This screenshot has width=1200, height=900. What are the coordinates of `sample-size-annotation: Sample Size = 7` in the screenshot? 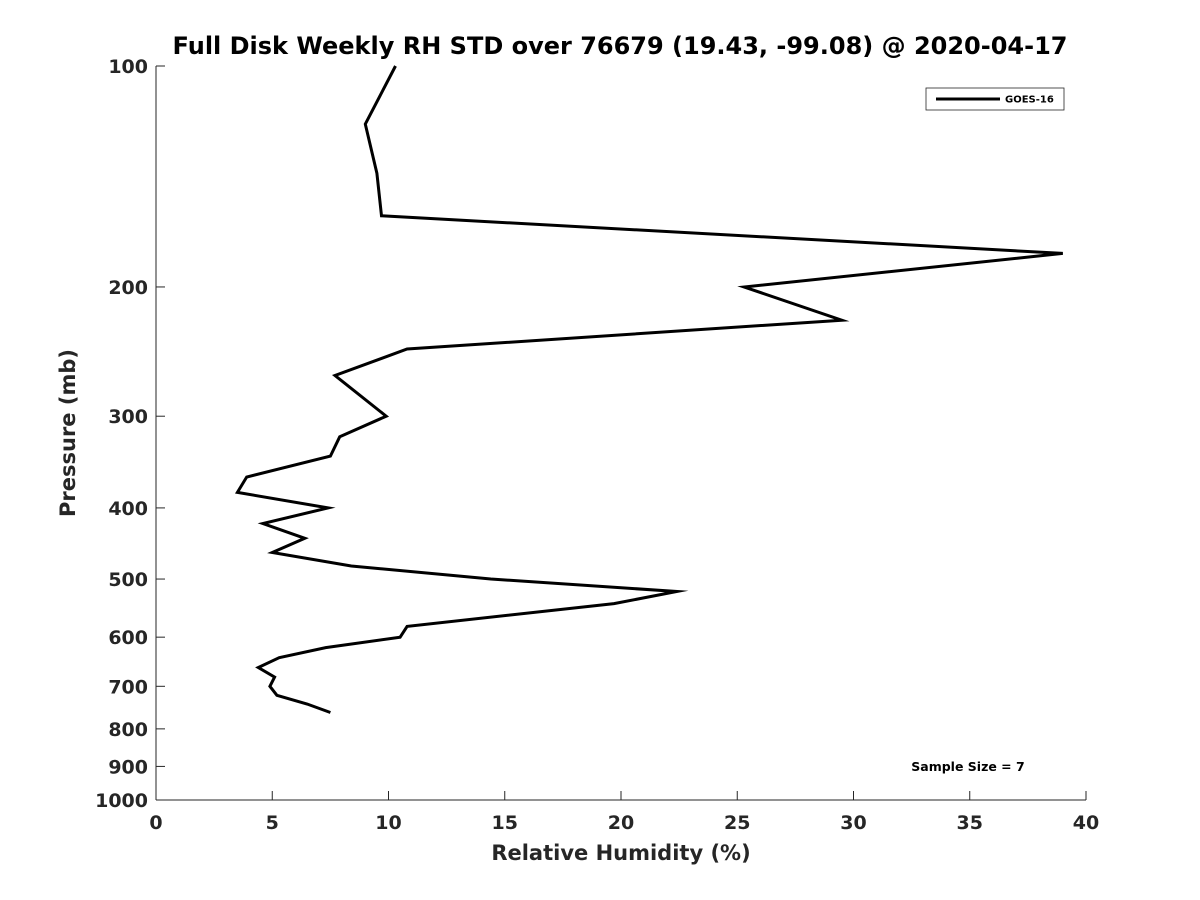 It's located at (967, 766).